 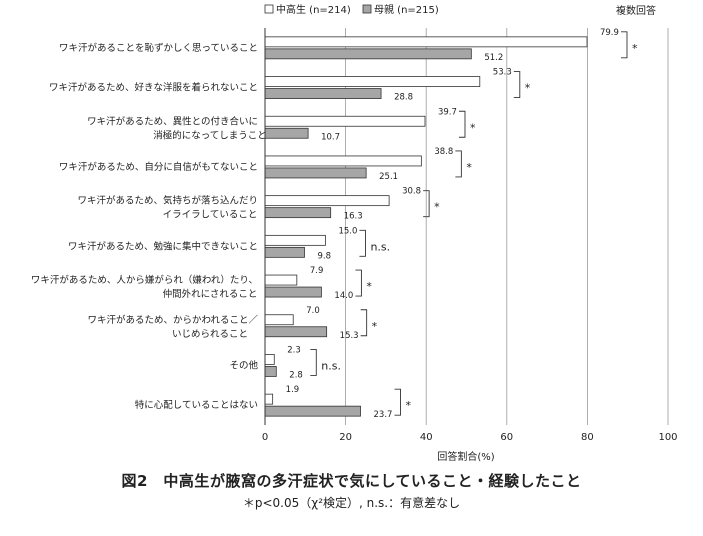 I want to click on category-label: ワキ汗があるため、自分に自信がもてないこと, so click(x=158, y=167).